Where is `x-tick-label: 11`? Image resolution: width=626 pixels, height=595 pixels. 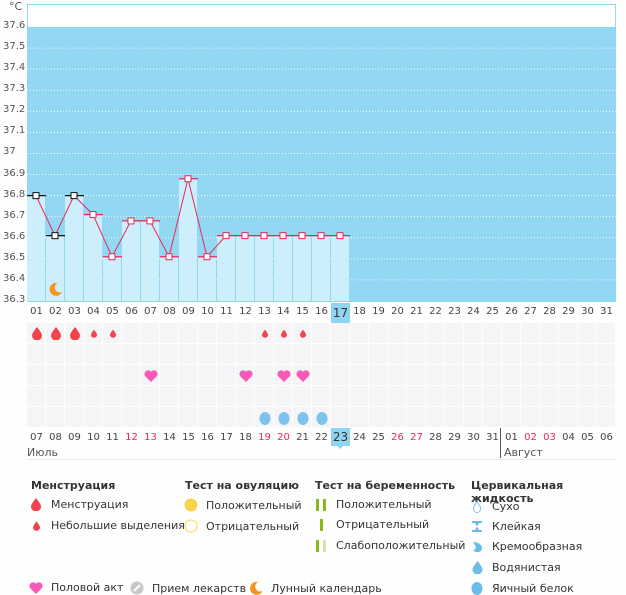
x-tick-label: 11 is located at coordinates (226, 311).